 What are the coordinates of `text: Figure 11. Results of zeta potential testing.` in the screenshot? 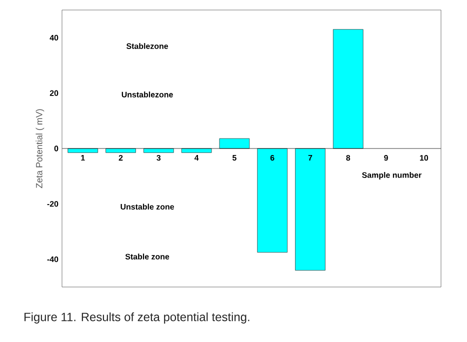 It's located at (137, 318).